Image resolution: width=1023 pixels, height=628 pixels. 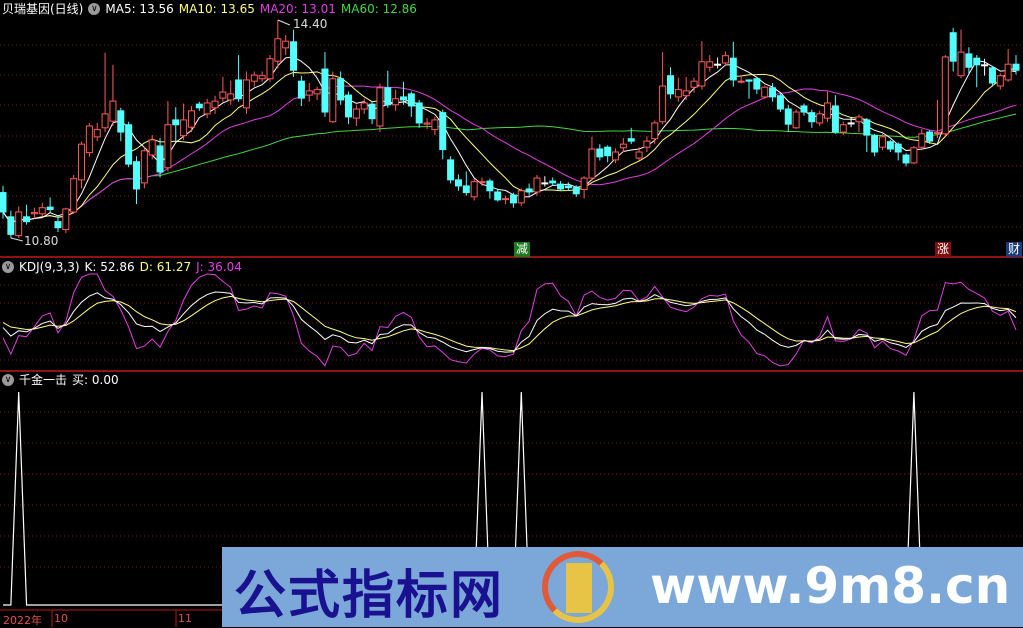 What do you see at coordinates (522, 249) in the screenshot?
I see `marker-jian: 减` at bounding box center [522, 249].